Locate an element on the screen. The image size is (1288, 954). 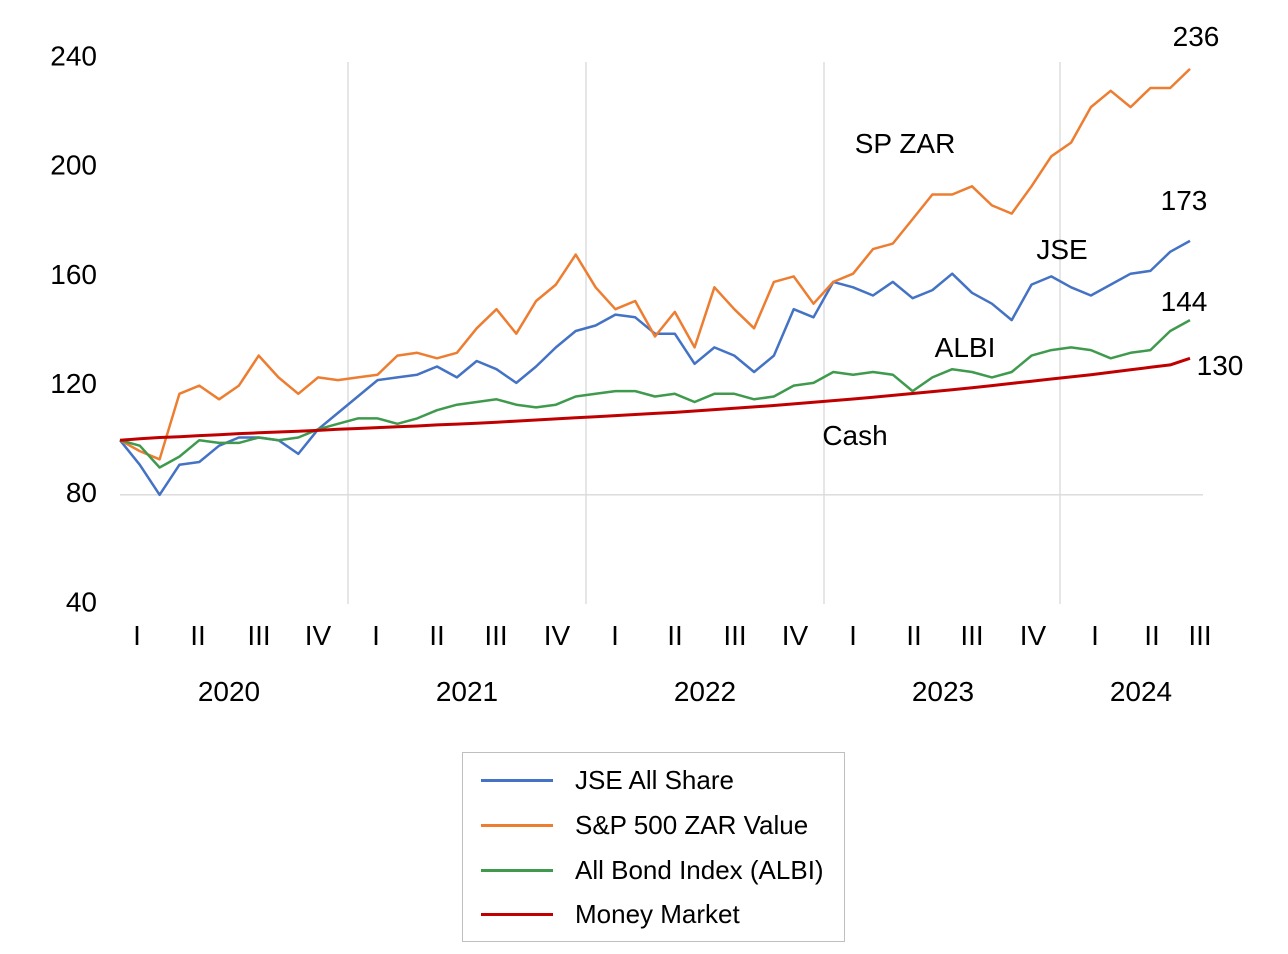
y-tick-160: 160 is located at coordinates (73, 274).